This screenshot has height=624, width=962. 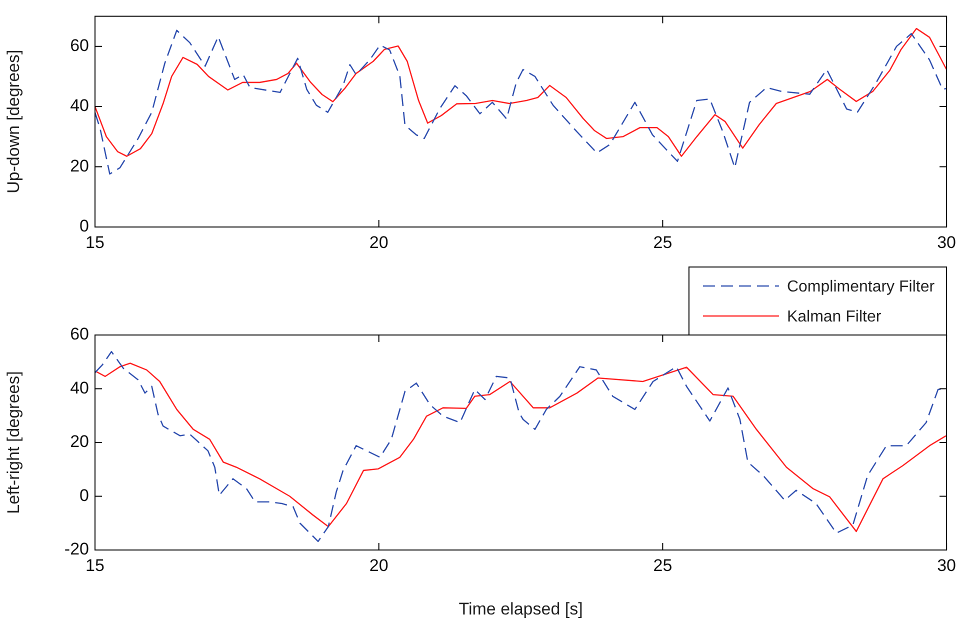 I want to click on y-axis-title: Left-right [degrees], so click(x=13, y=442).